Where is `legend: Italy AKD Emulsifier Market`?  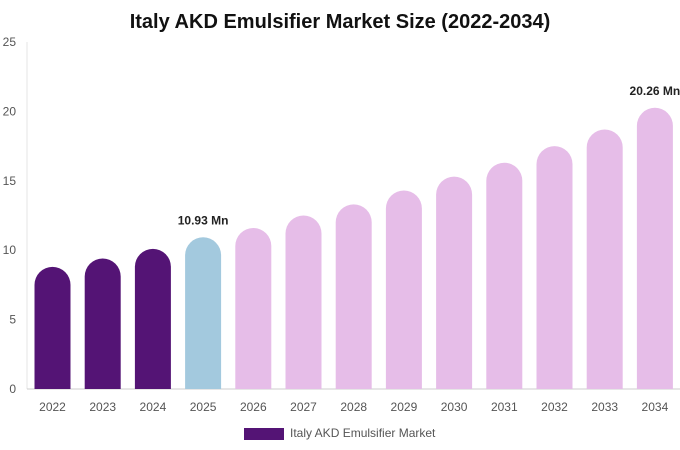
legend: Italy AKD Emulsifier Market is located at coordinates (340, 433).